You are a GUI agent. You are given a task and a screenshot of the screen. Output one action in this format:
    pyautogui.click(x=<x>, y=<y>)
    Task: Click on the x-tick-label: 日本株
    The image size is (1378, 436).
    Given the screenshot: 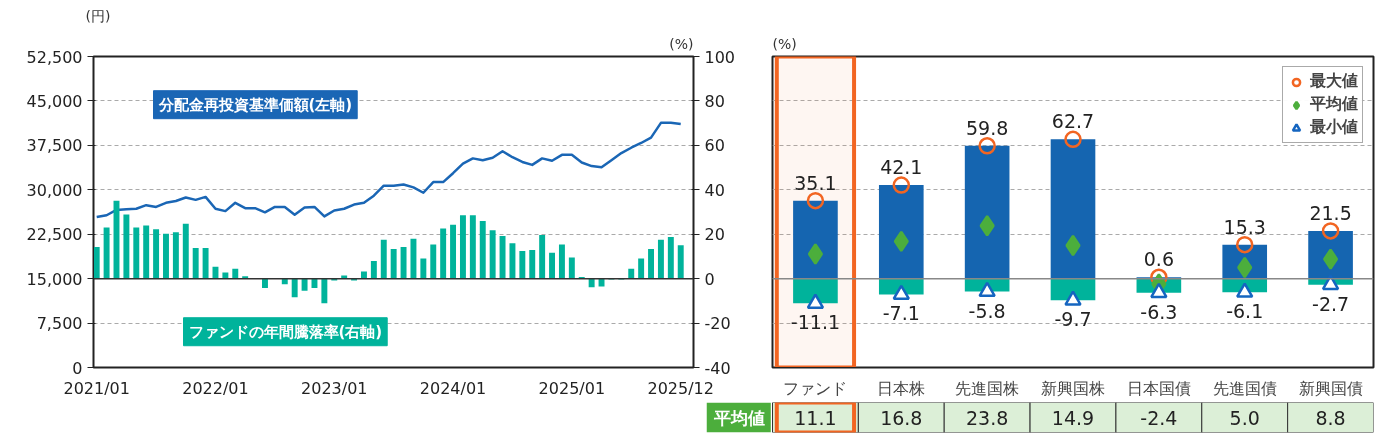 What is the action you would take?
    pyautogui.click(x=901, y=388)
    